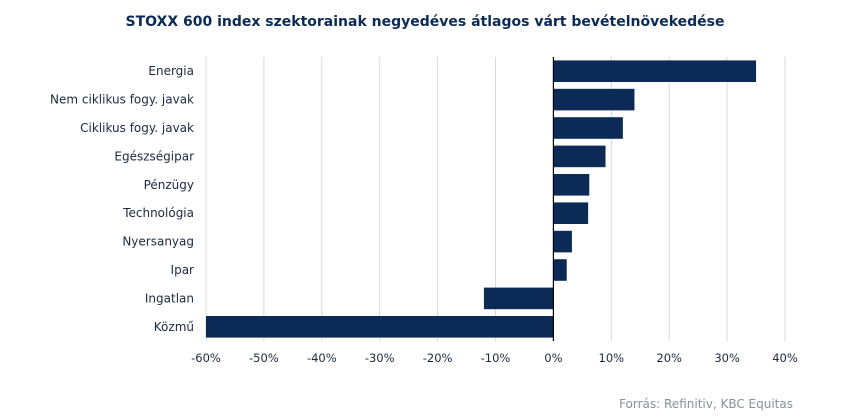 The image size is (850, 420). I want to click on x-tick-label: -60%, so click(206, 358).